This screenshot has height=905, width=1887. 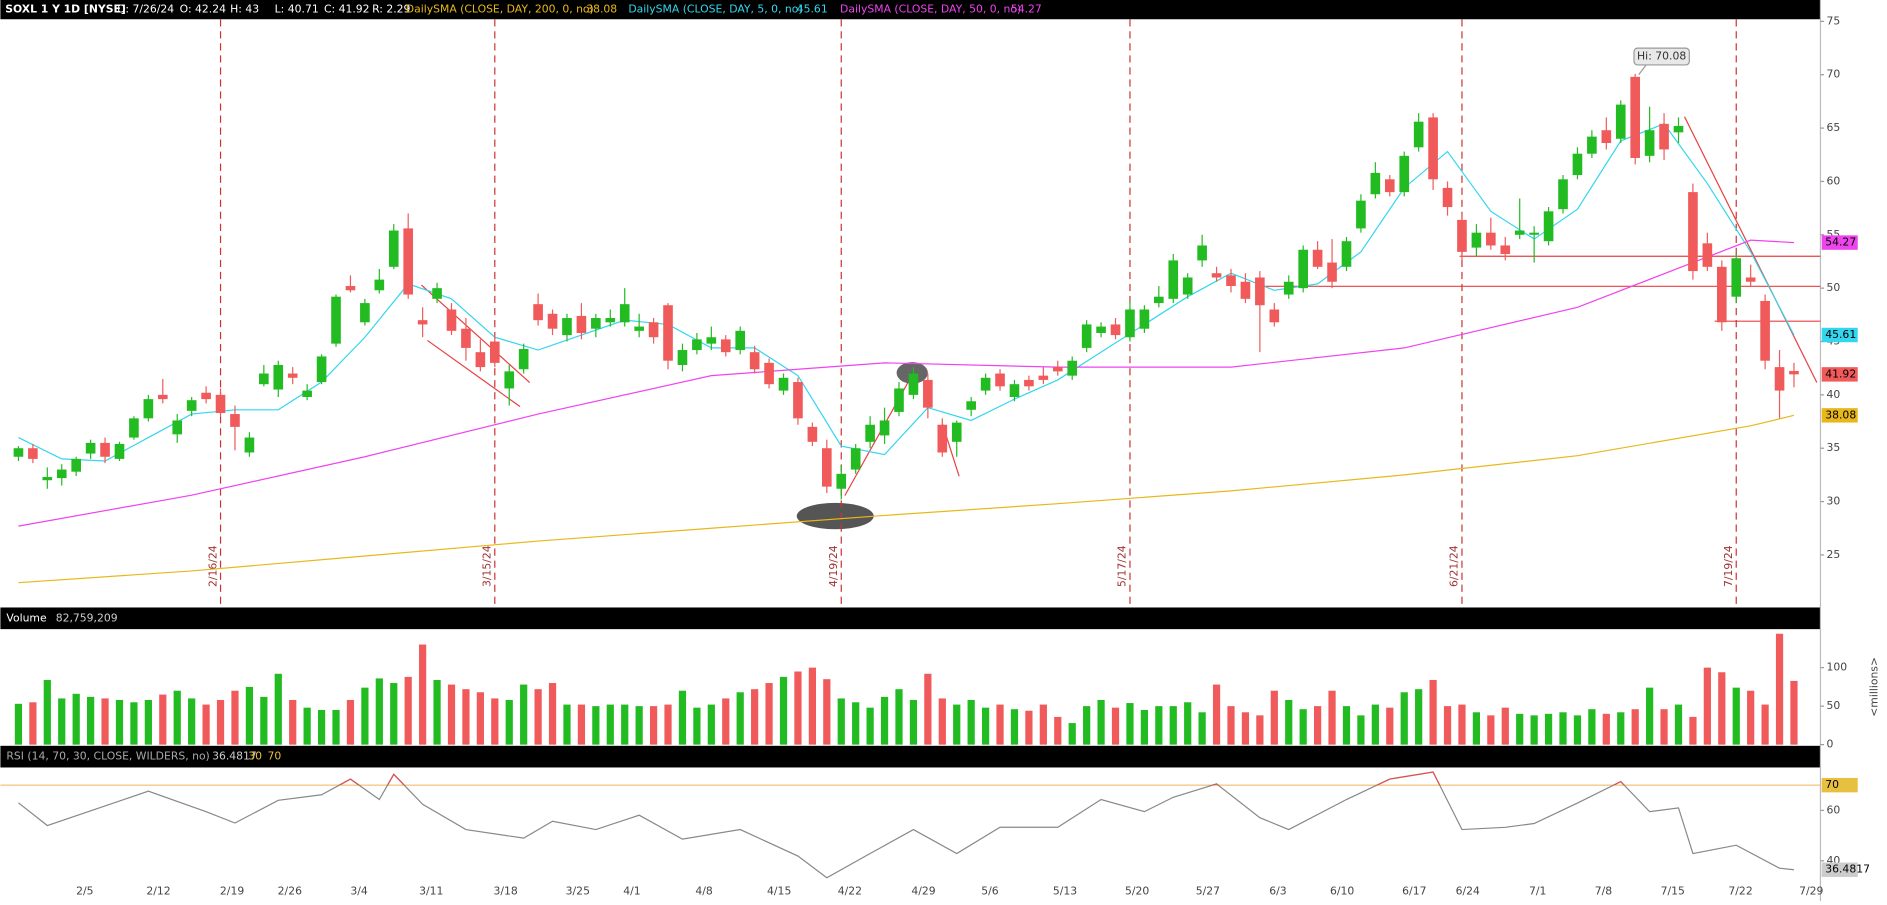 I want to click on close-badge-bg, so click(x=1839, y=374).